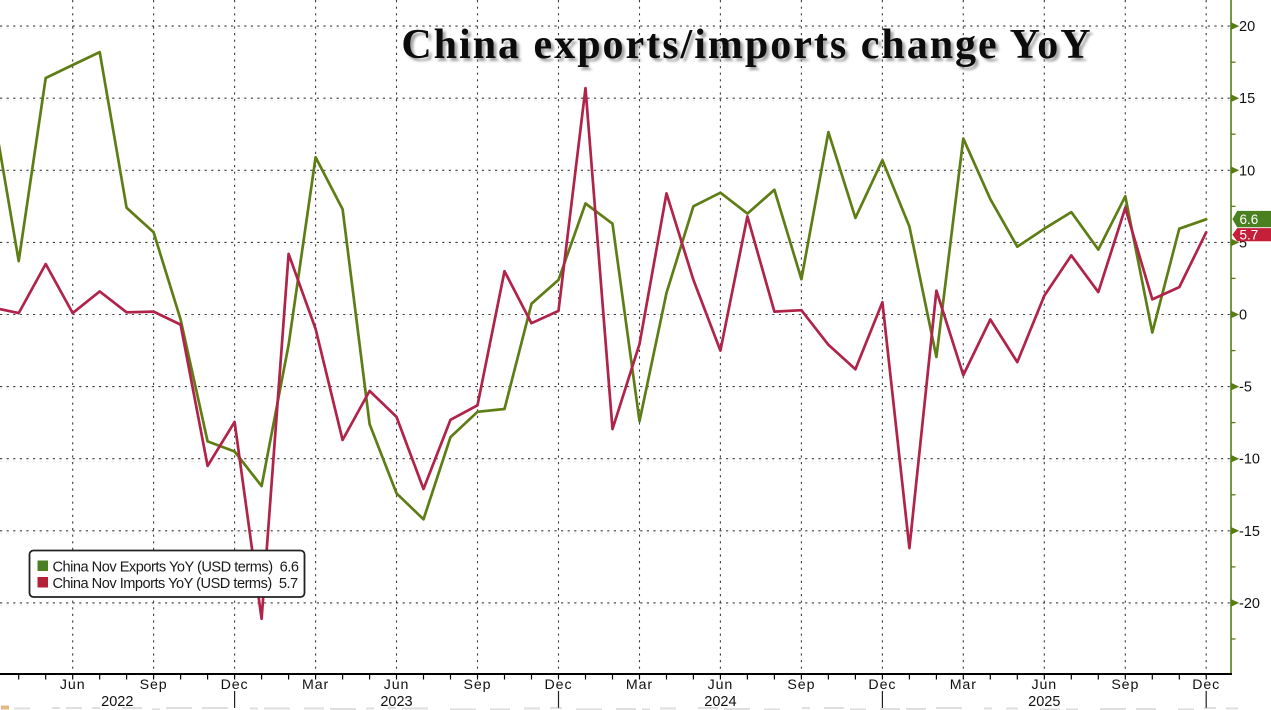 The width and height of the screenshot is (1271, 710). Describe the element at coordinates (1247, 99) in the screenshot. I see `svg-text: 15` at that location.